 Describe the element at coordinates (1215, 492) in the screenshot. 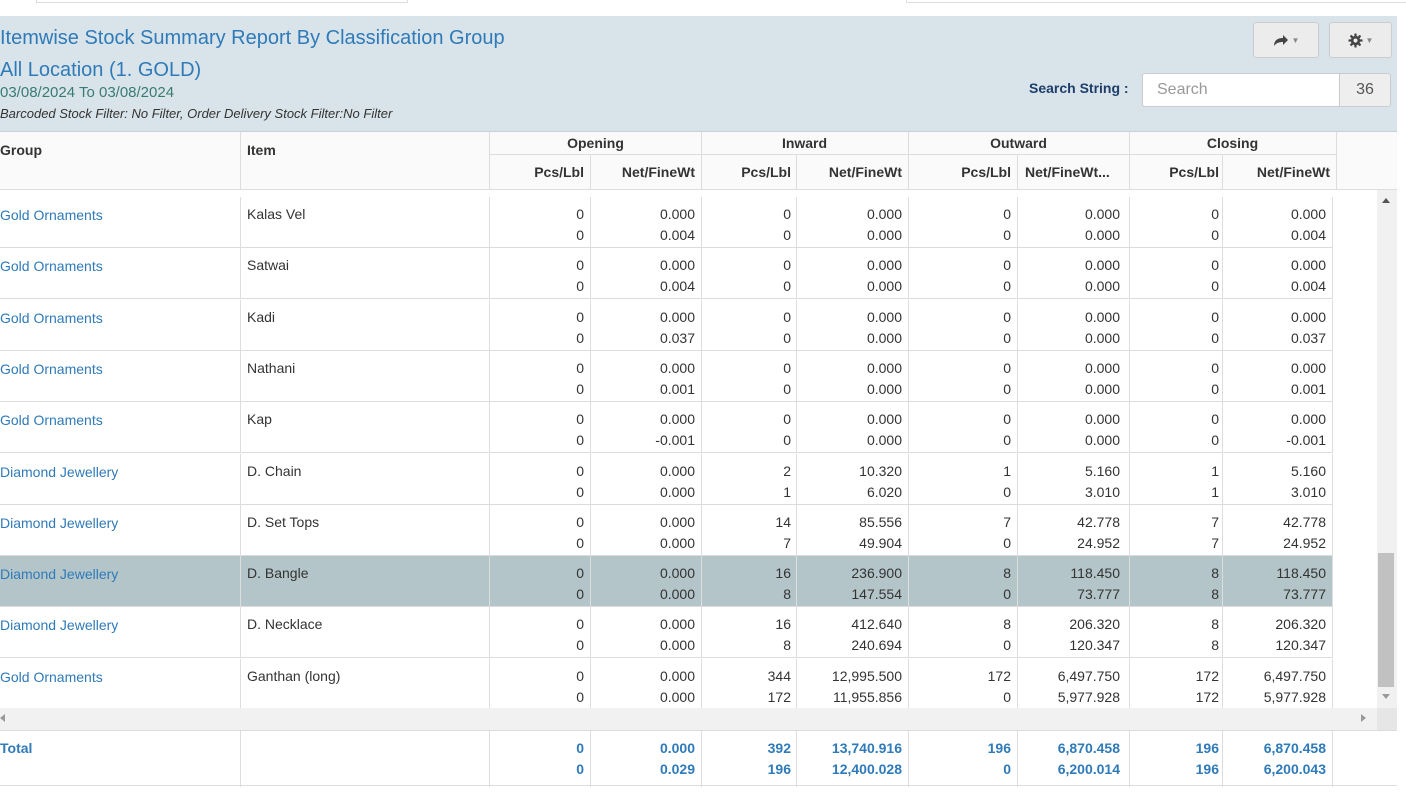

I see `cell-closing-pcs-line2: 1` at that location.